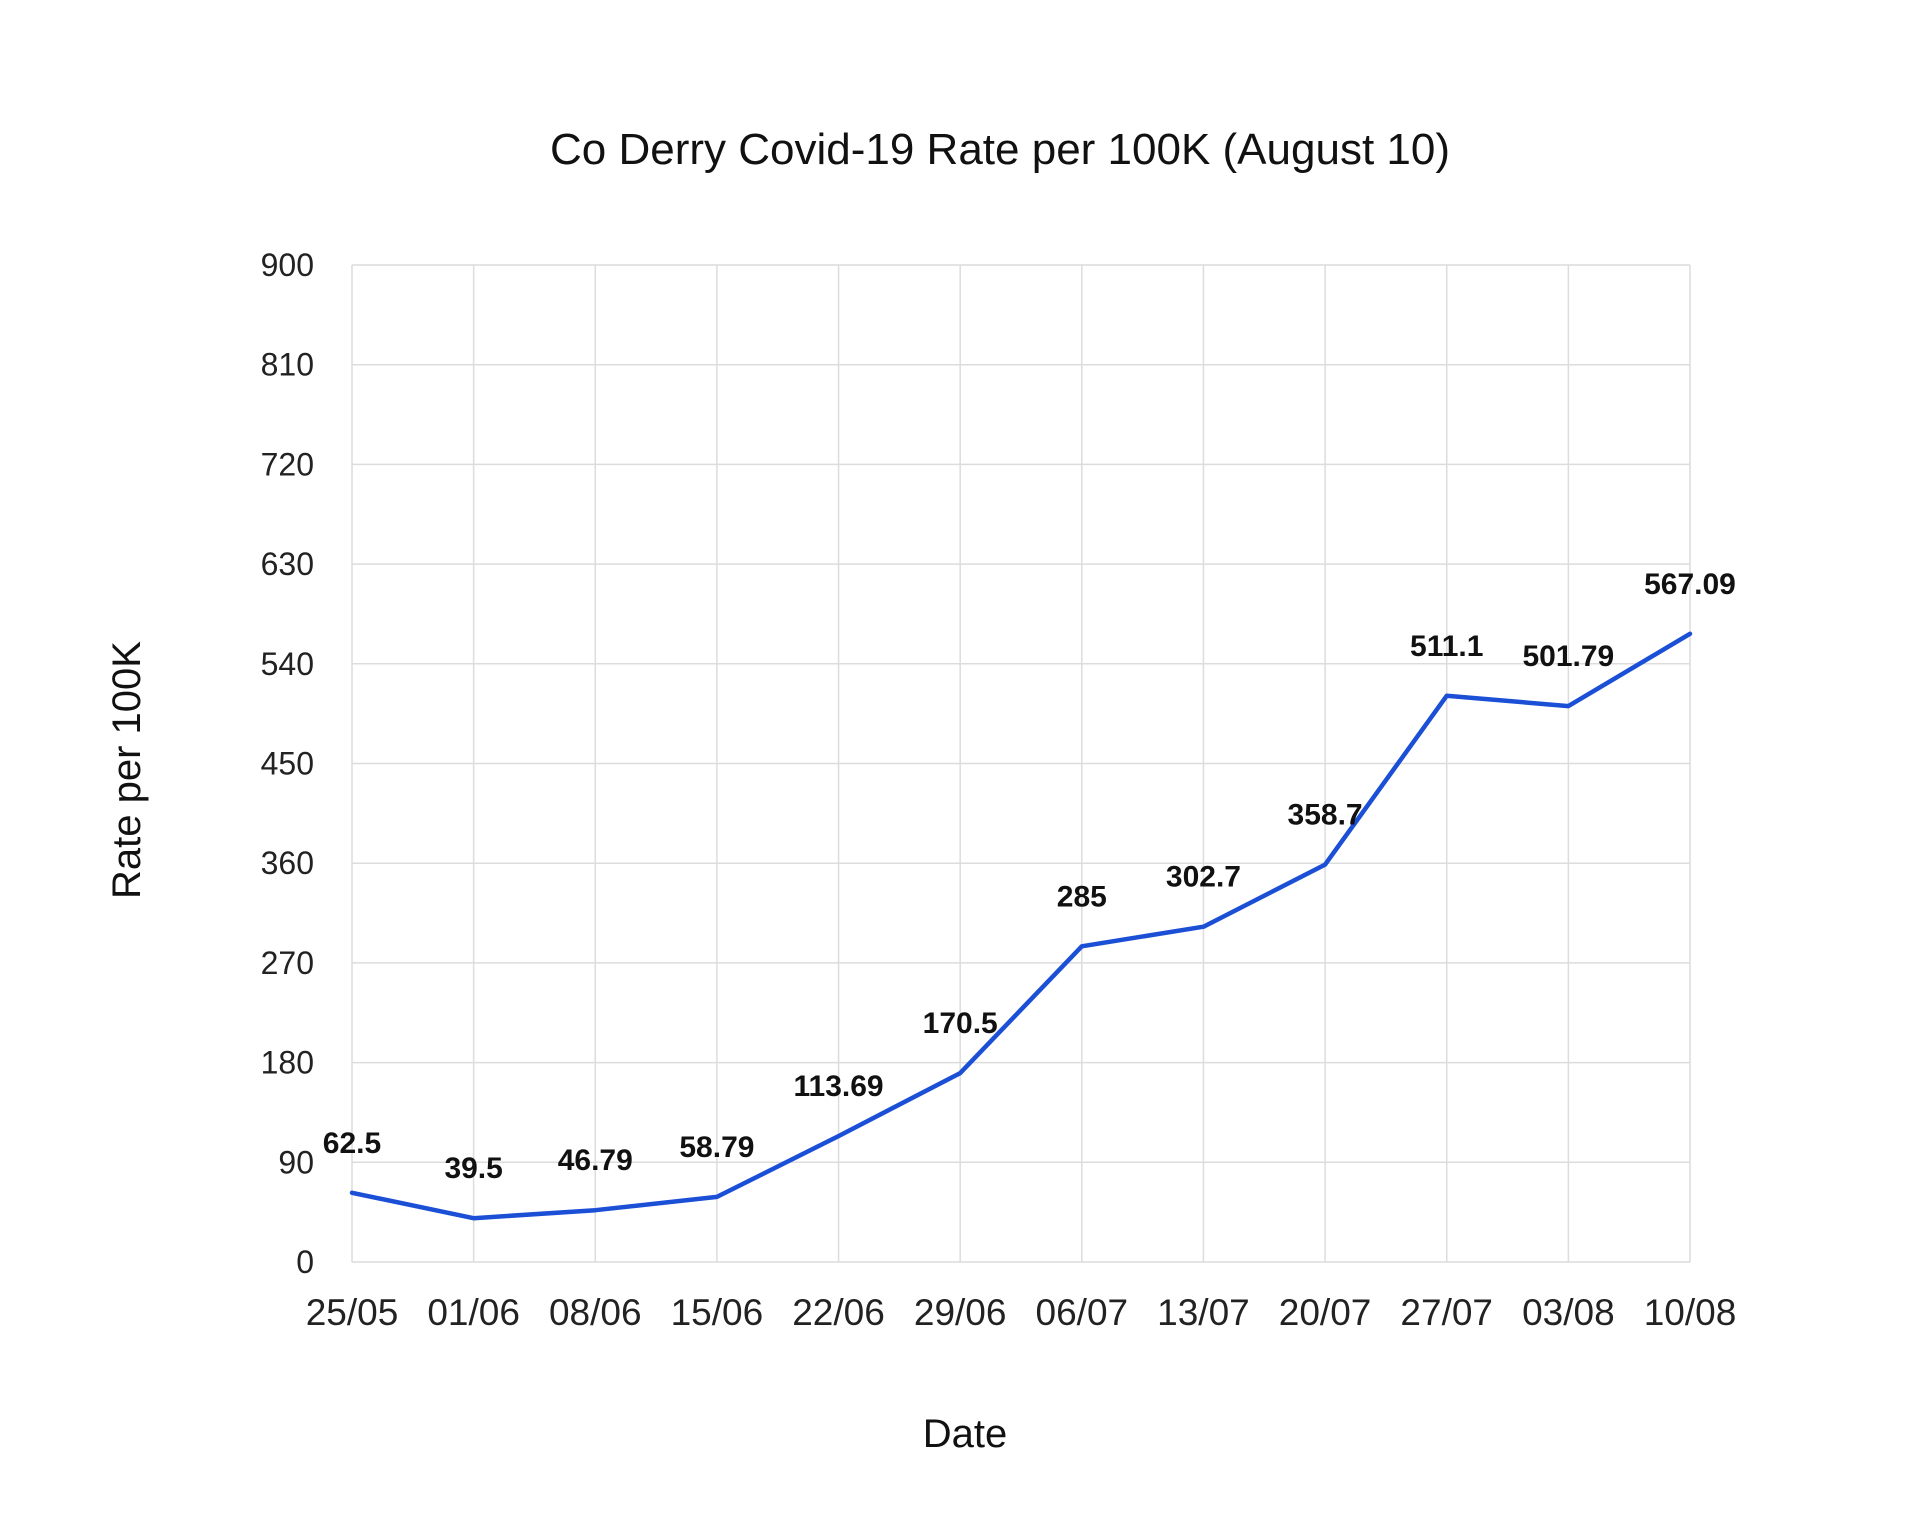  Describe the element at coordinates (1325, 815) in the screenshot. I see `data-label: 358.7` at that location.